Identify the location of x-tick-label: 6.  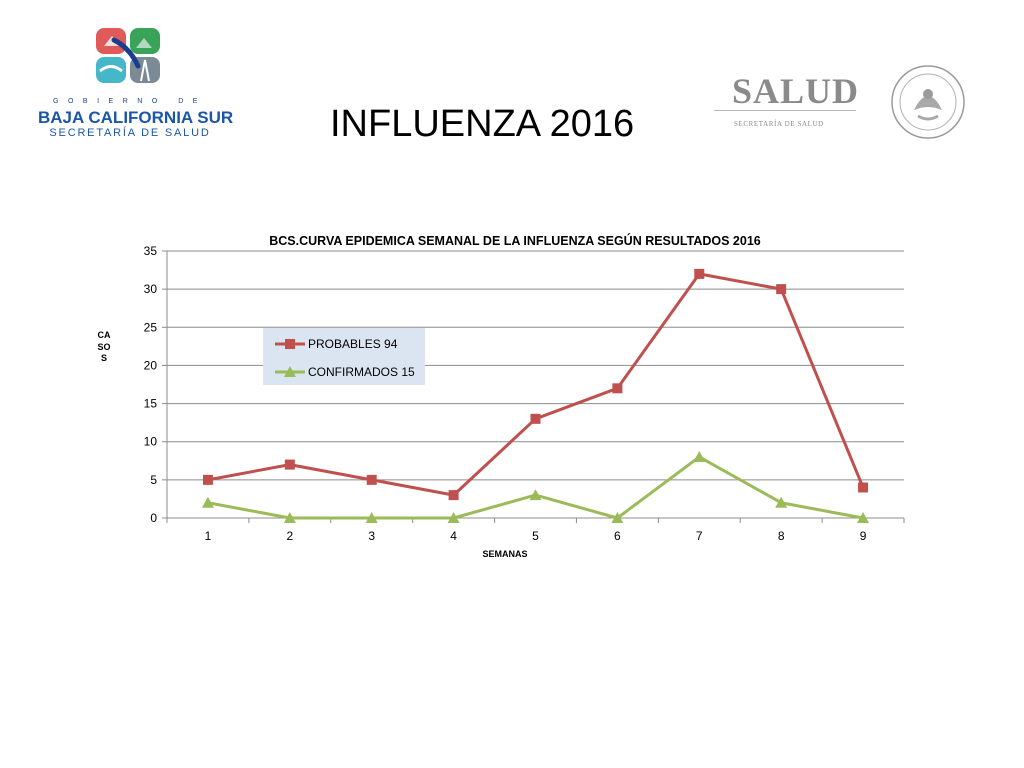
(617, 536).